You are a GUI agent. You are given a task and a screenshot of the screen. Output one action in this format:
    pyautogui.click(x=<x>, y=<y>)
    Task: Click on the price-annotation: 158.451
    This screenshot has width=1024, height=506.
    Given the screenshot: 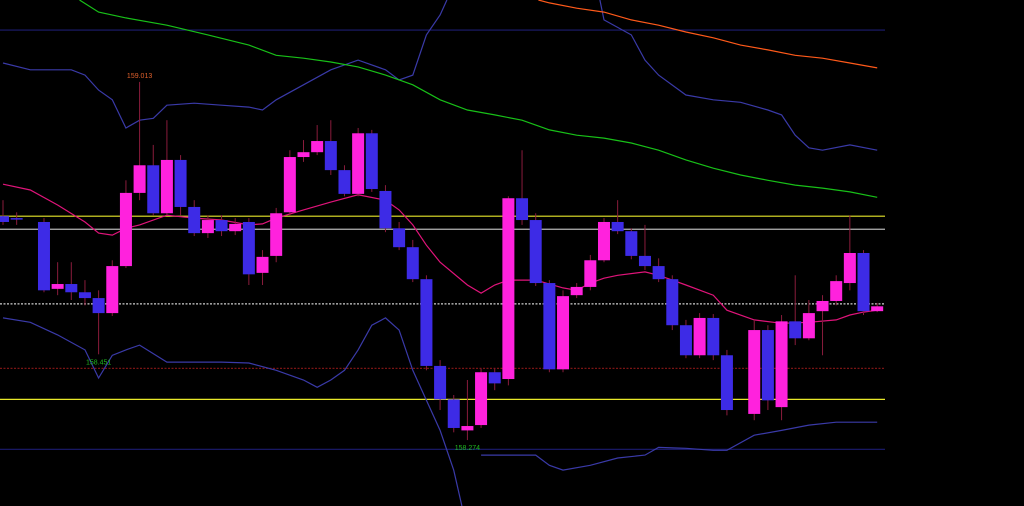 What is the action you would take?
    pyautogui.click(x=98, y=362)
    